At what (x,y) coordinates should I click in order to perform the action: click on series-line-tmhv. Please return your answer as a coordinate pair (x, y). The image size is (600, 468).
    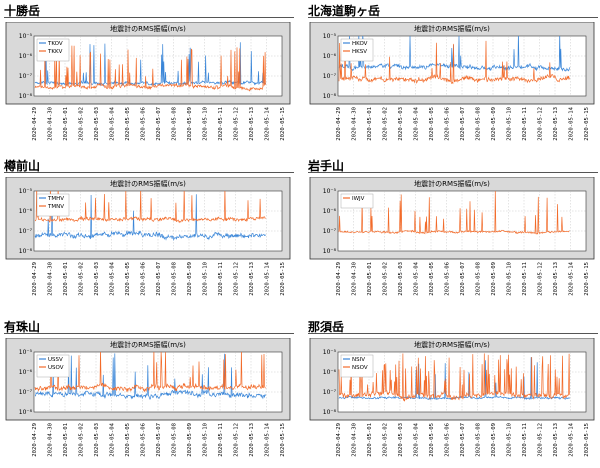
    Looking at the image, I should click on (150, 217).